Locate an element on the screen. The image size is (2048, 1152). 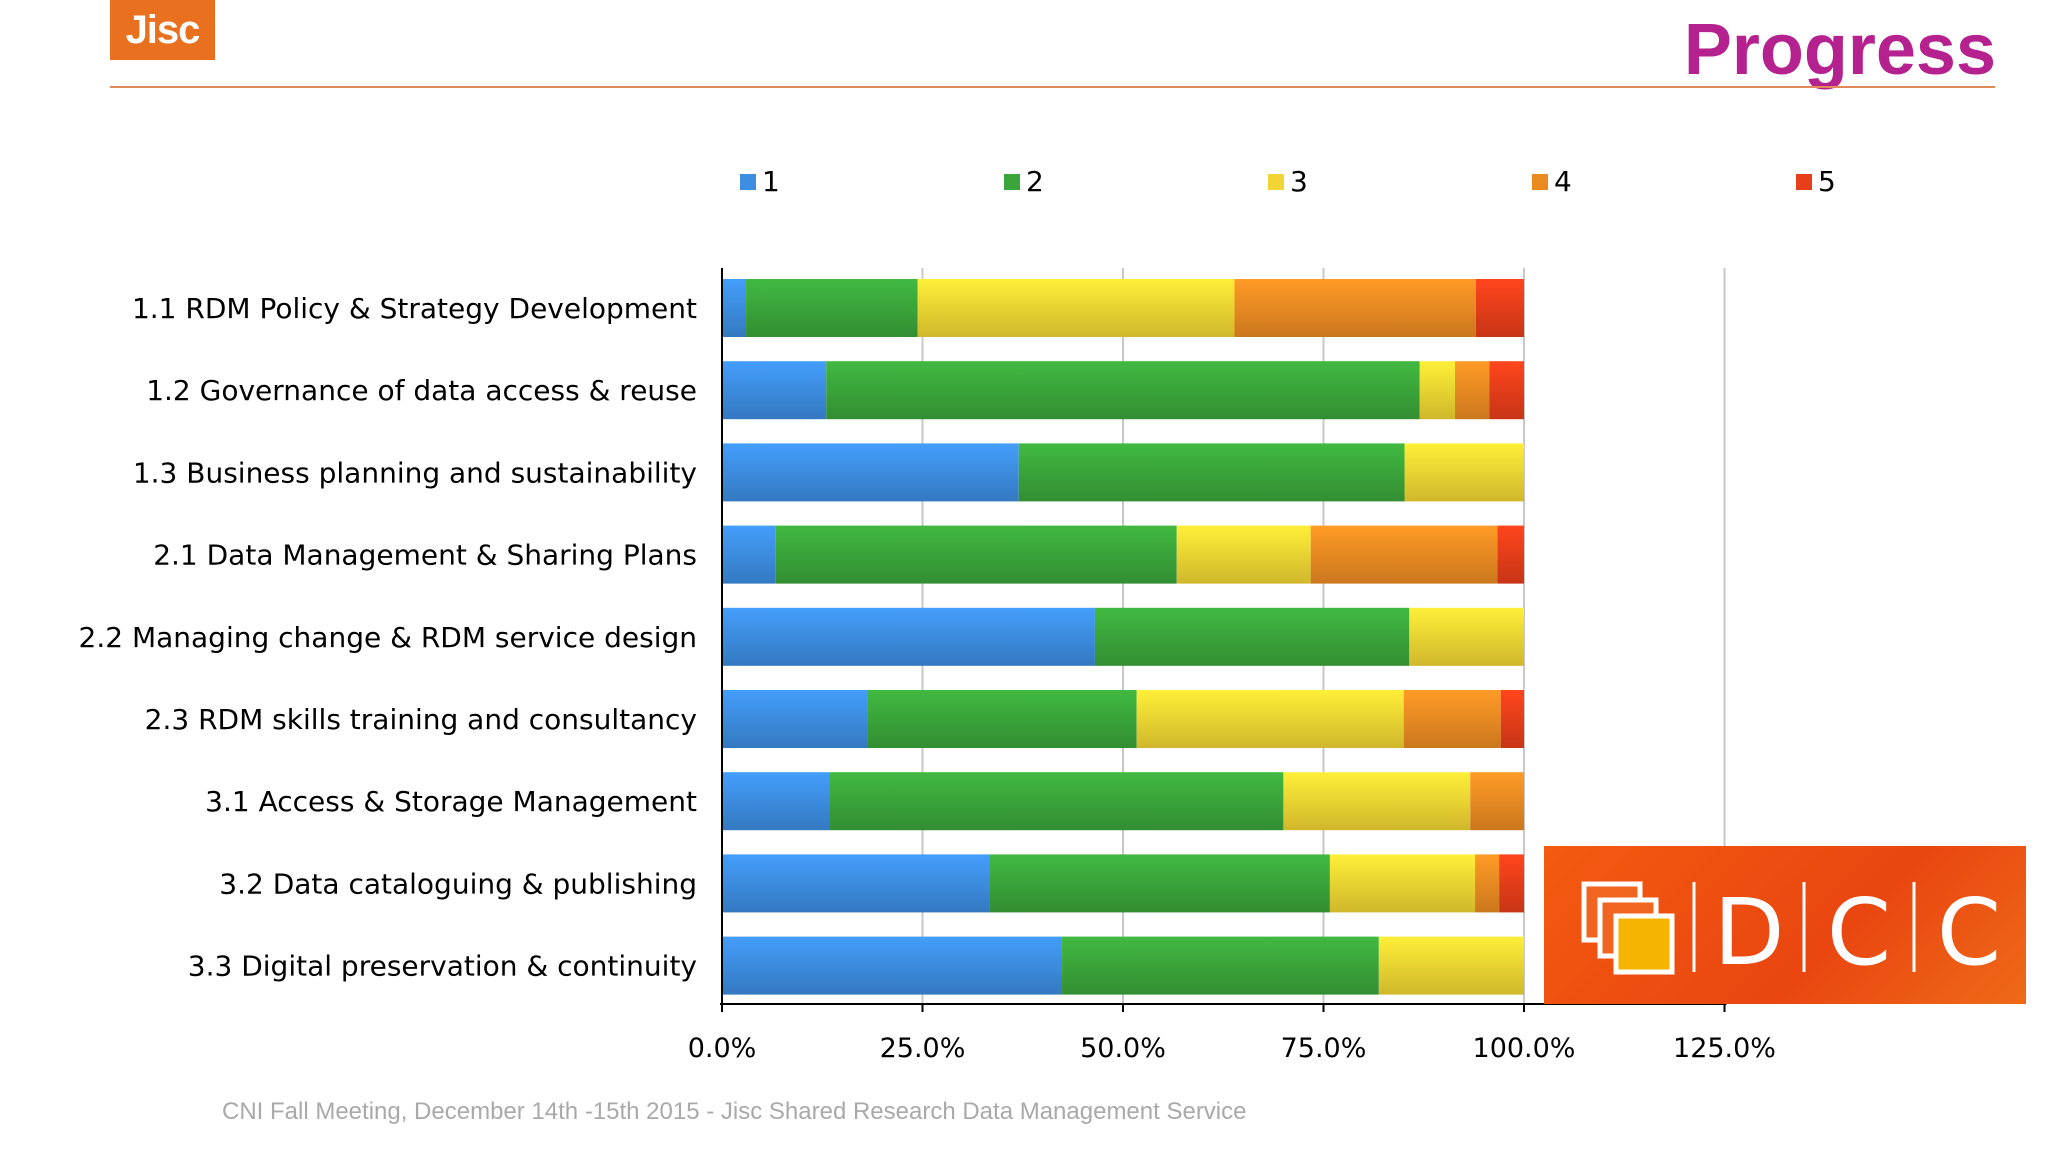
x-tick-label: 75.0% is located at coordinates (1324, 1048).